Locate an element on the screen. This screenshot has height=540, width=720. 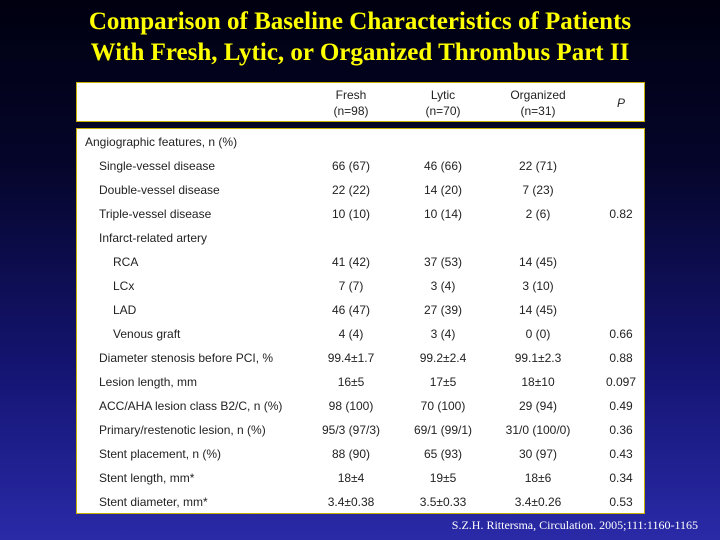
row-label: Angiographic features, n (%) is located at coordinates (161, 142).